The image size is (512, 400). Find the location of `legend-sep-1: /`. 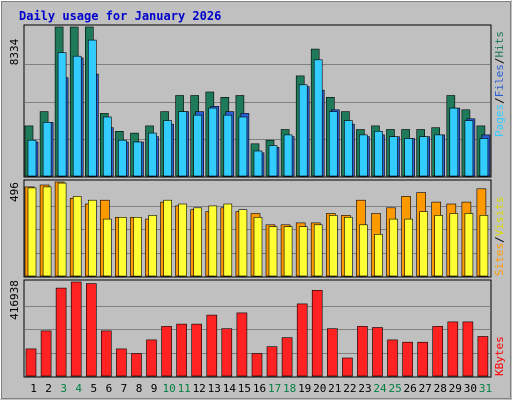

legend-sep-1: / is located at coordinates (499, 100).